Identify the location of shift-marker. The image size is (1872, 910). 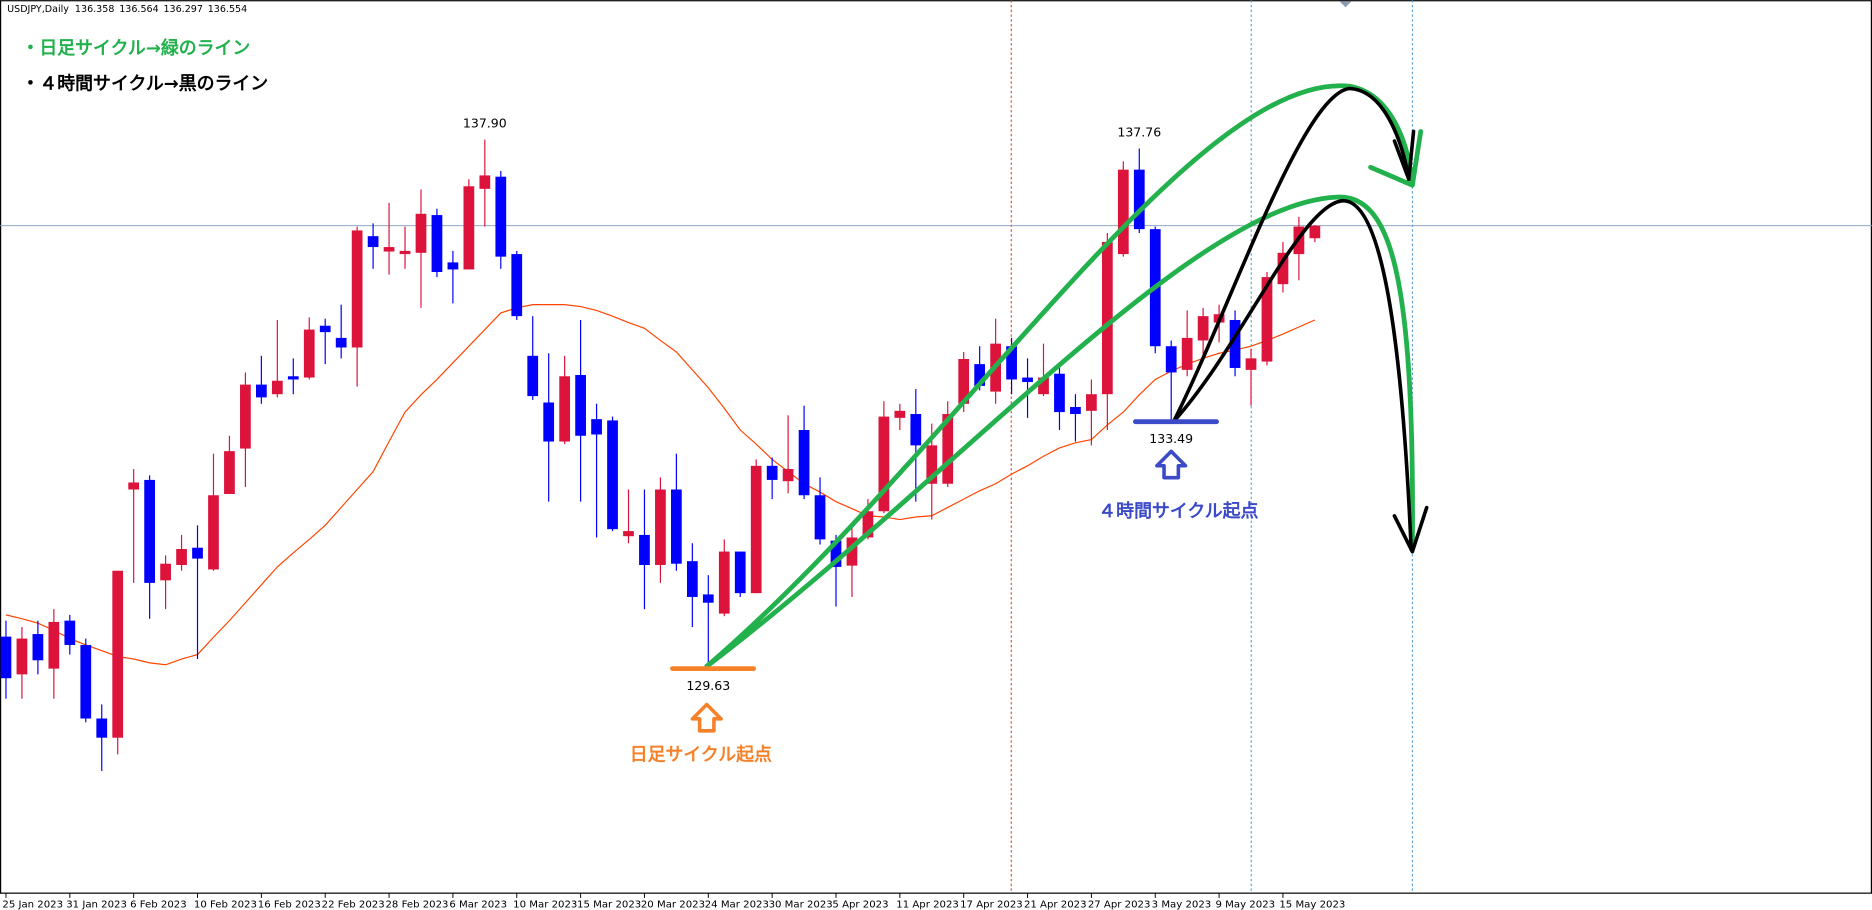
(1345, 4).